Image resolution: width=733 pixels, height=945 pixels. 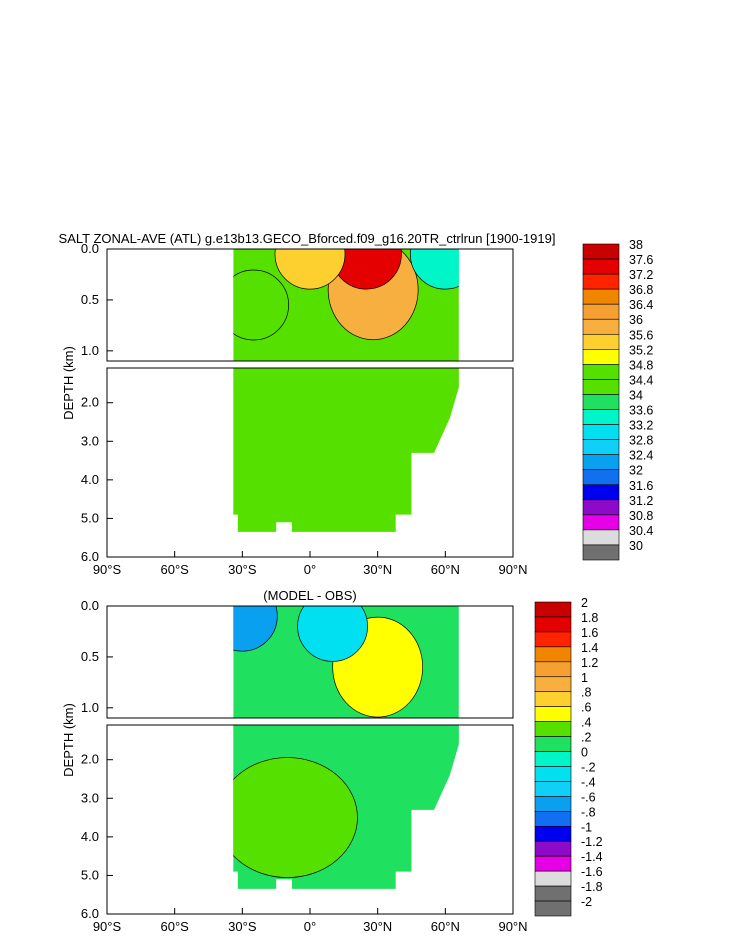 I want to click on colorbar-label: -.4, so click(x=588, y=782).